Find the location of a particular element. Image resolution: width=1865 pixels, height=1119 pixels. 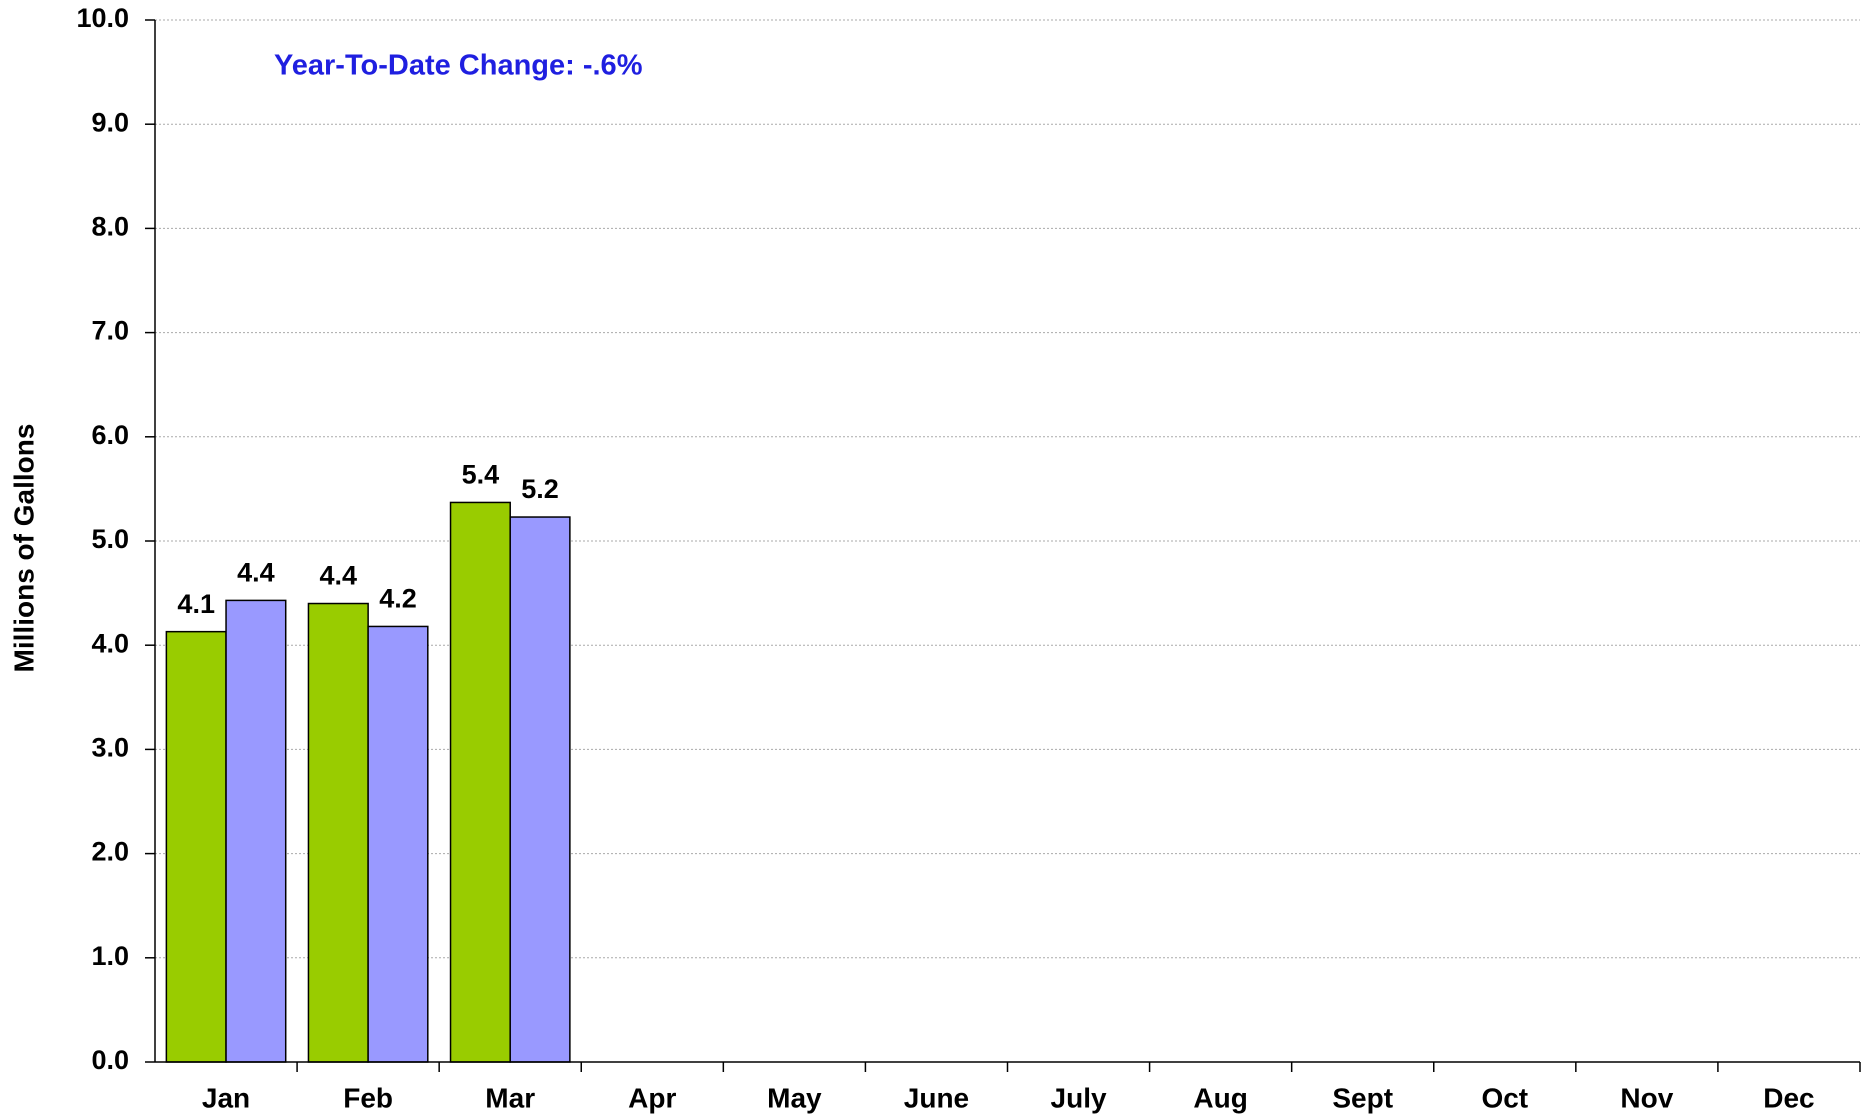

y-tick-label: 10.0 is located at coordinates (102, 18).